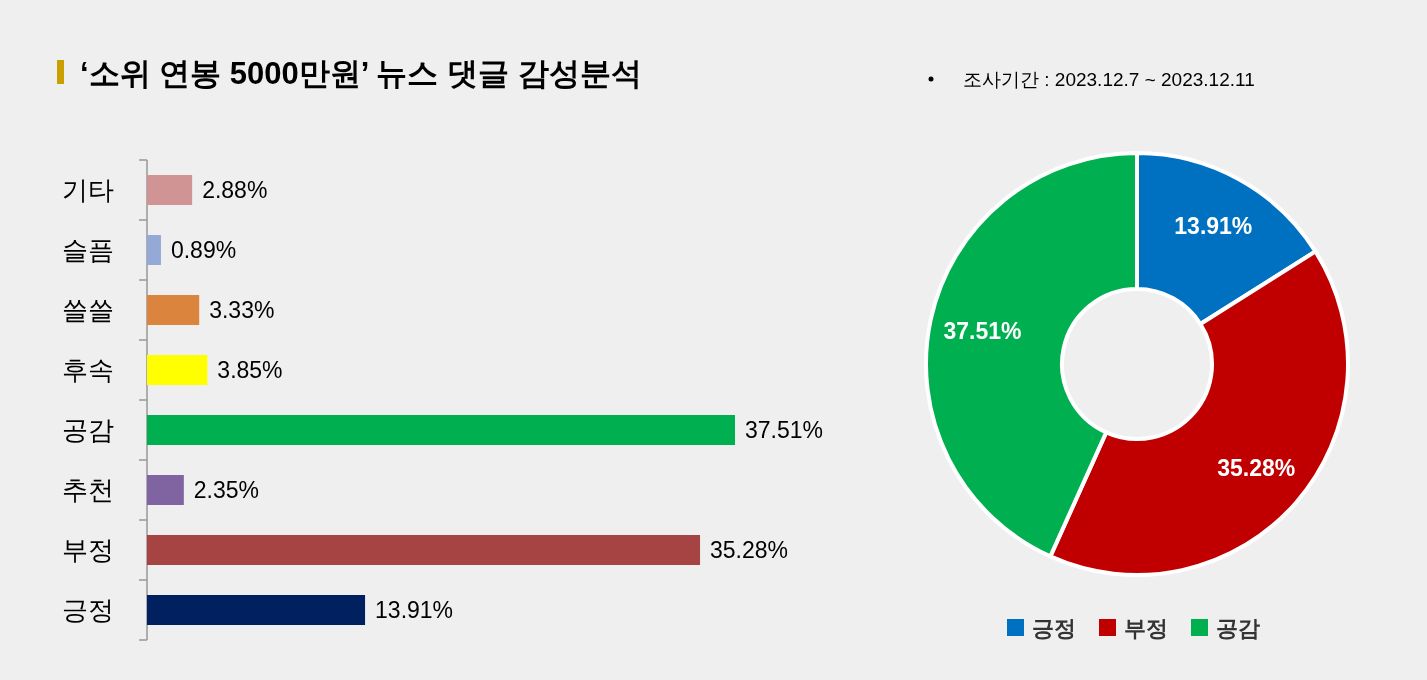 The image size is (1427, 680). Describe the element at coordinates (203, 250) in the screenshot. I see `data-label: 0.89%` at that location.